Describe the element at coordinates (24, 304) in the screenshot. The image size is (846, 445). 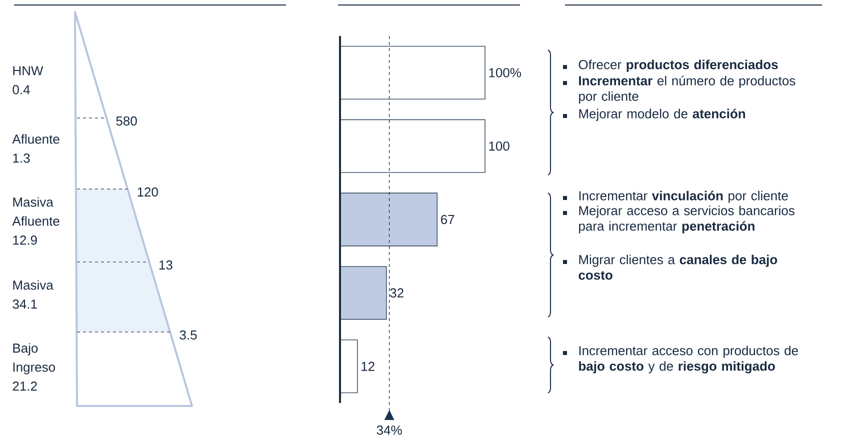
I see `data-label: 34.1` at that location.